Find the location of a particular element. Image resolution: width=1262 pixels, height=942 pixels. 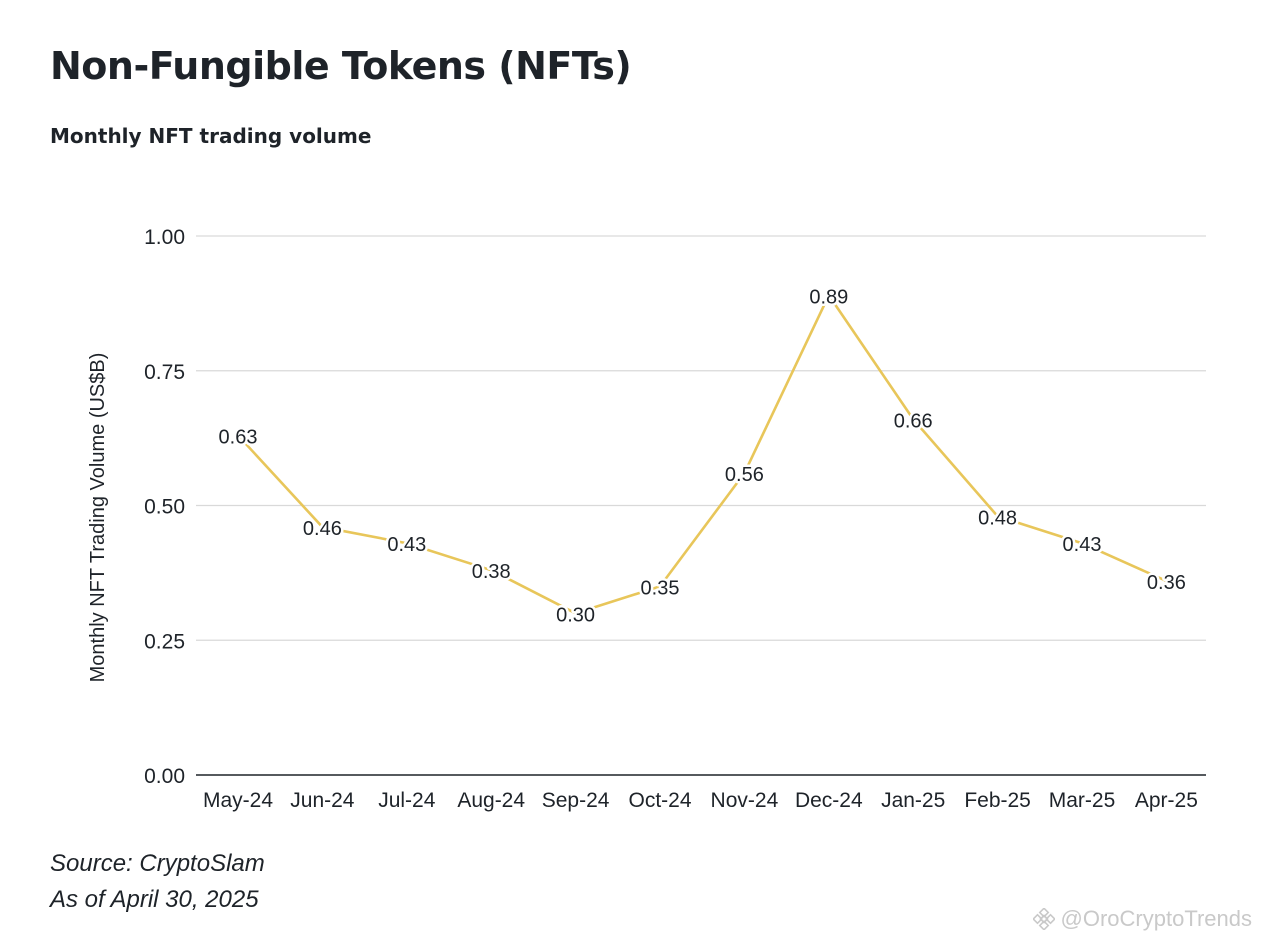

data-label: 0.30 is located at coordinates (575, 615).